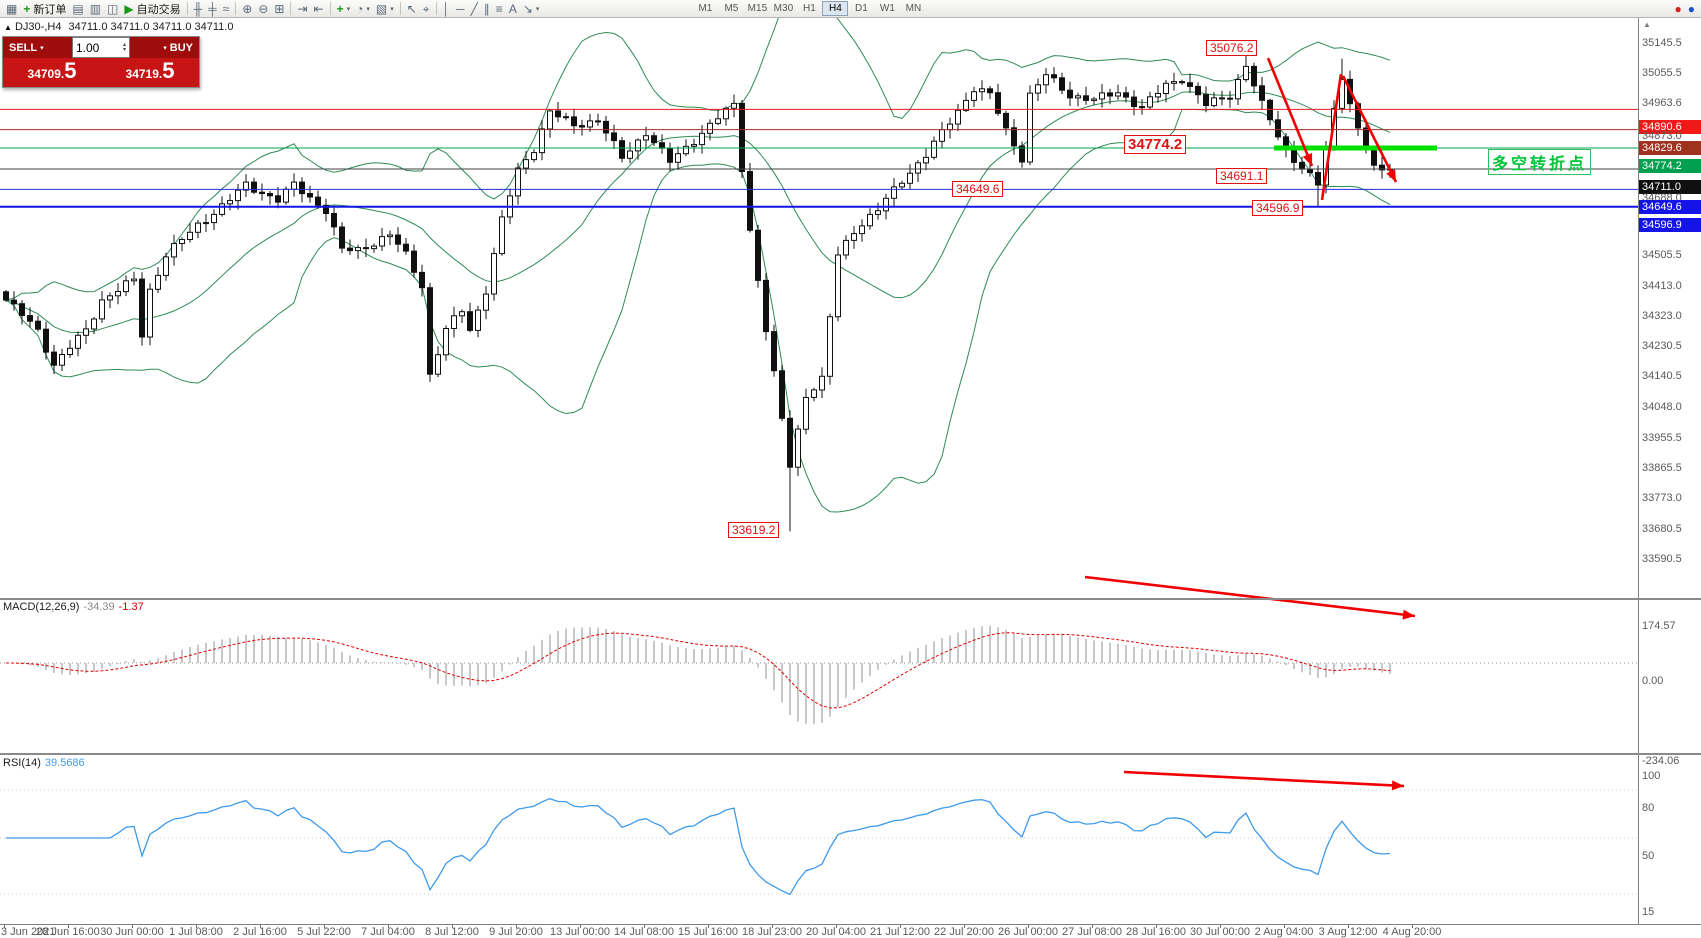 The height and width of the screenshot is (938, 1701). What do you see at coordinates (196, 932) in the screenshot?
I see `time-label: 1 Jul 08:00` at bounding box center [196, 932].